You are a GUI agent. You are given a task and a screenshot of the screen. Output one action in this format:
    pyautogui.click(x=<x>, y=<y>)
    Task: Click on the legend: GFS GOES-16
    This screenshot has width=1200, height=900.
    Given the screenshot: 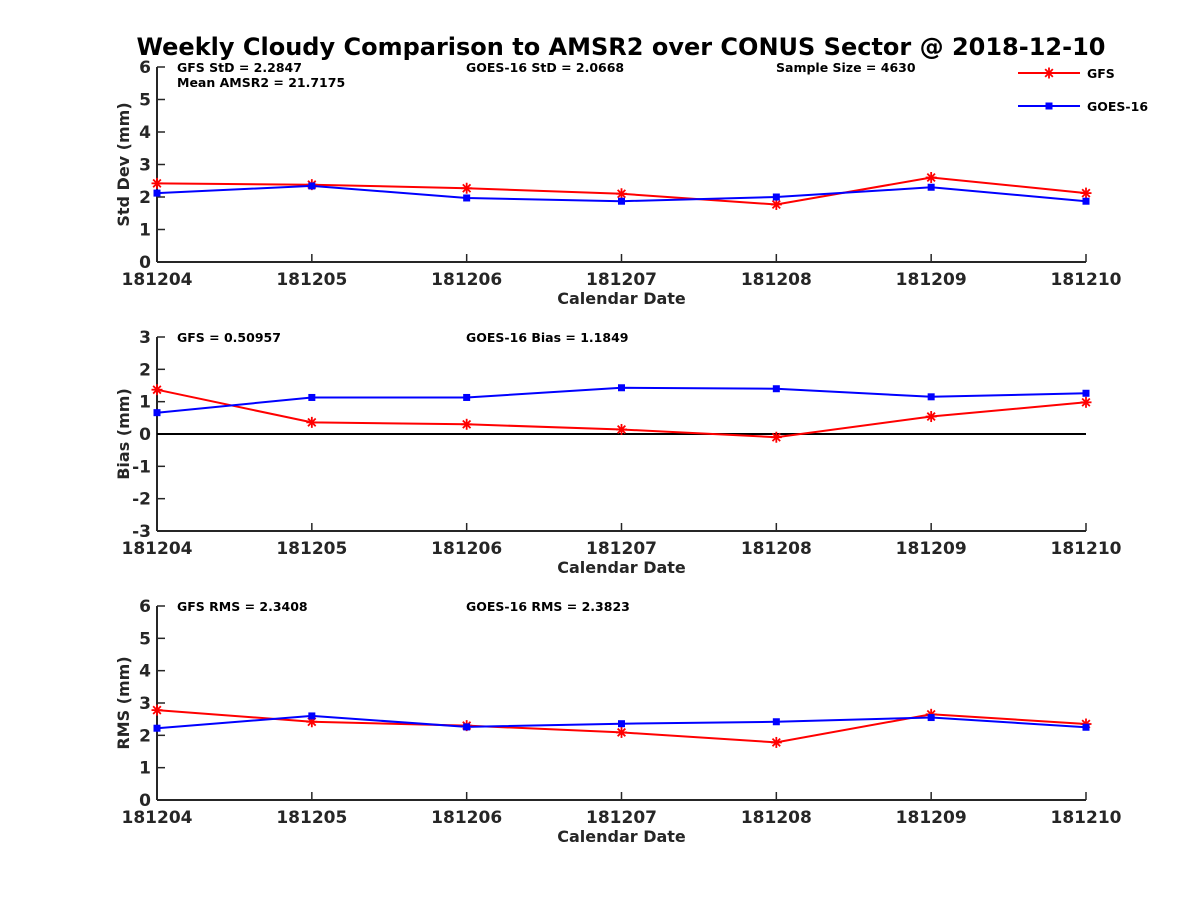 What is the action you would take?
    pyautogui.click(x=1083, y=90)
    